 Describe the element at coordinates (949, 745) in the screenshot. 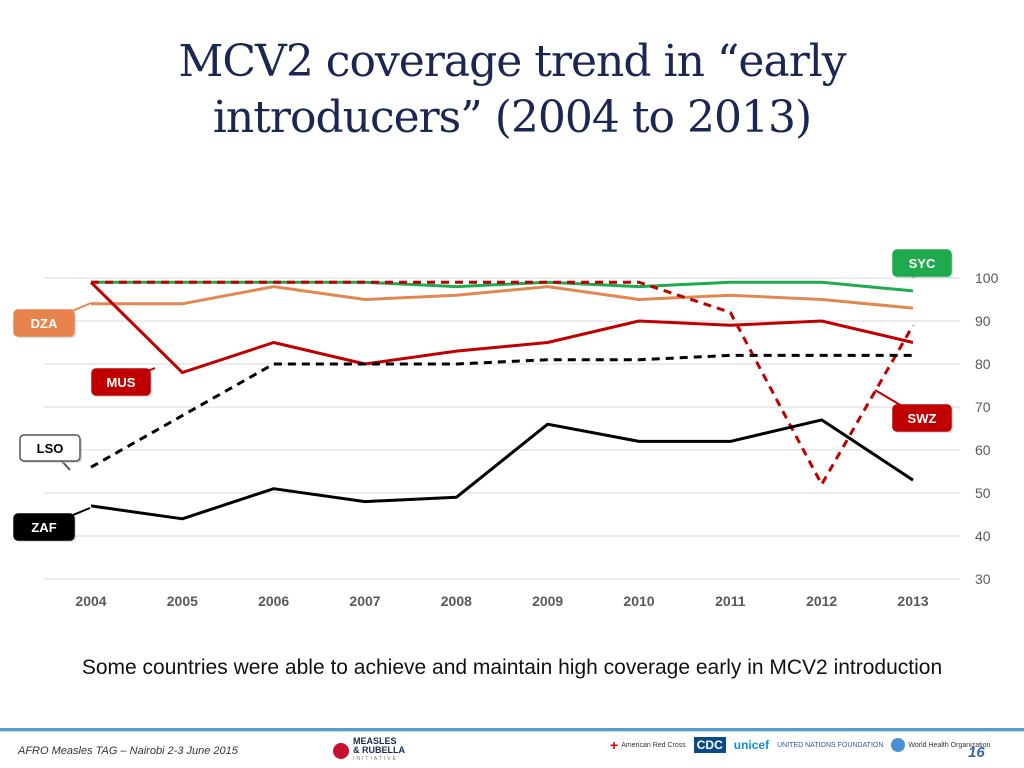

I see `who-label: World Health Organization` at that location.